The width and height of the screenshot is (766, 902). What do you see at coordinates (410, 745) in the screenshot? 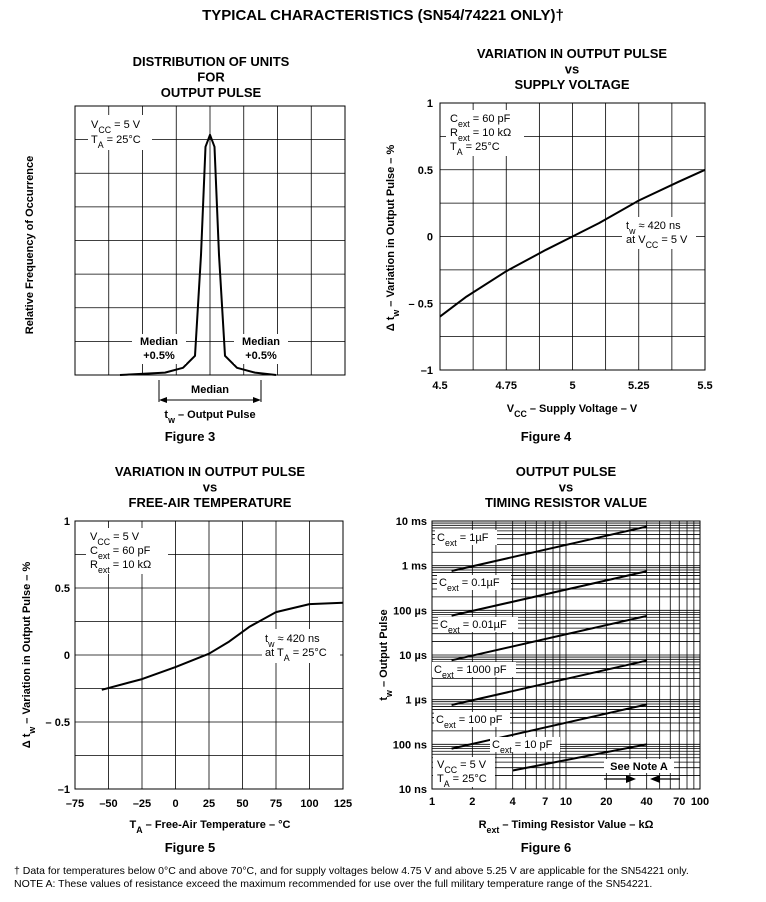
I see `y-tick-label: 100 ns` at bounding box center [410, 745].